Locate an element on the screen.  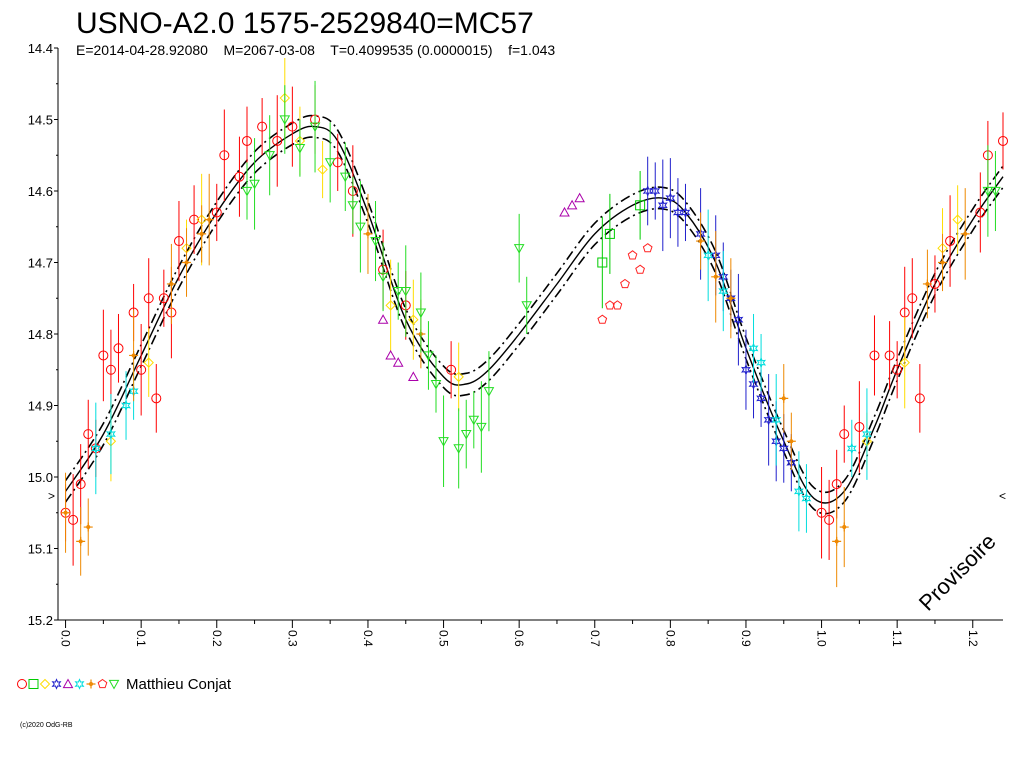
x-tick-label: 0.6 is located at coordinates (519, 638).